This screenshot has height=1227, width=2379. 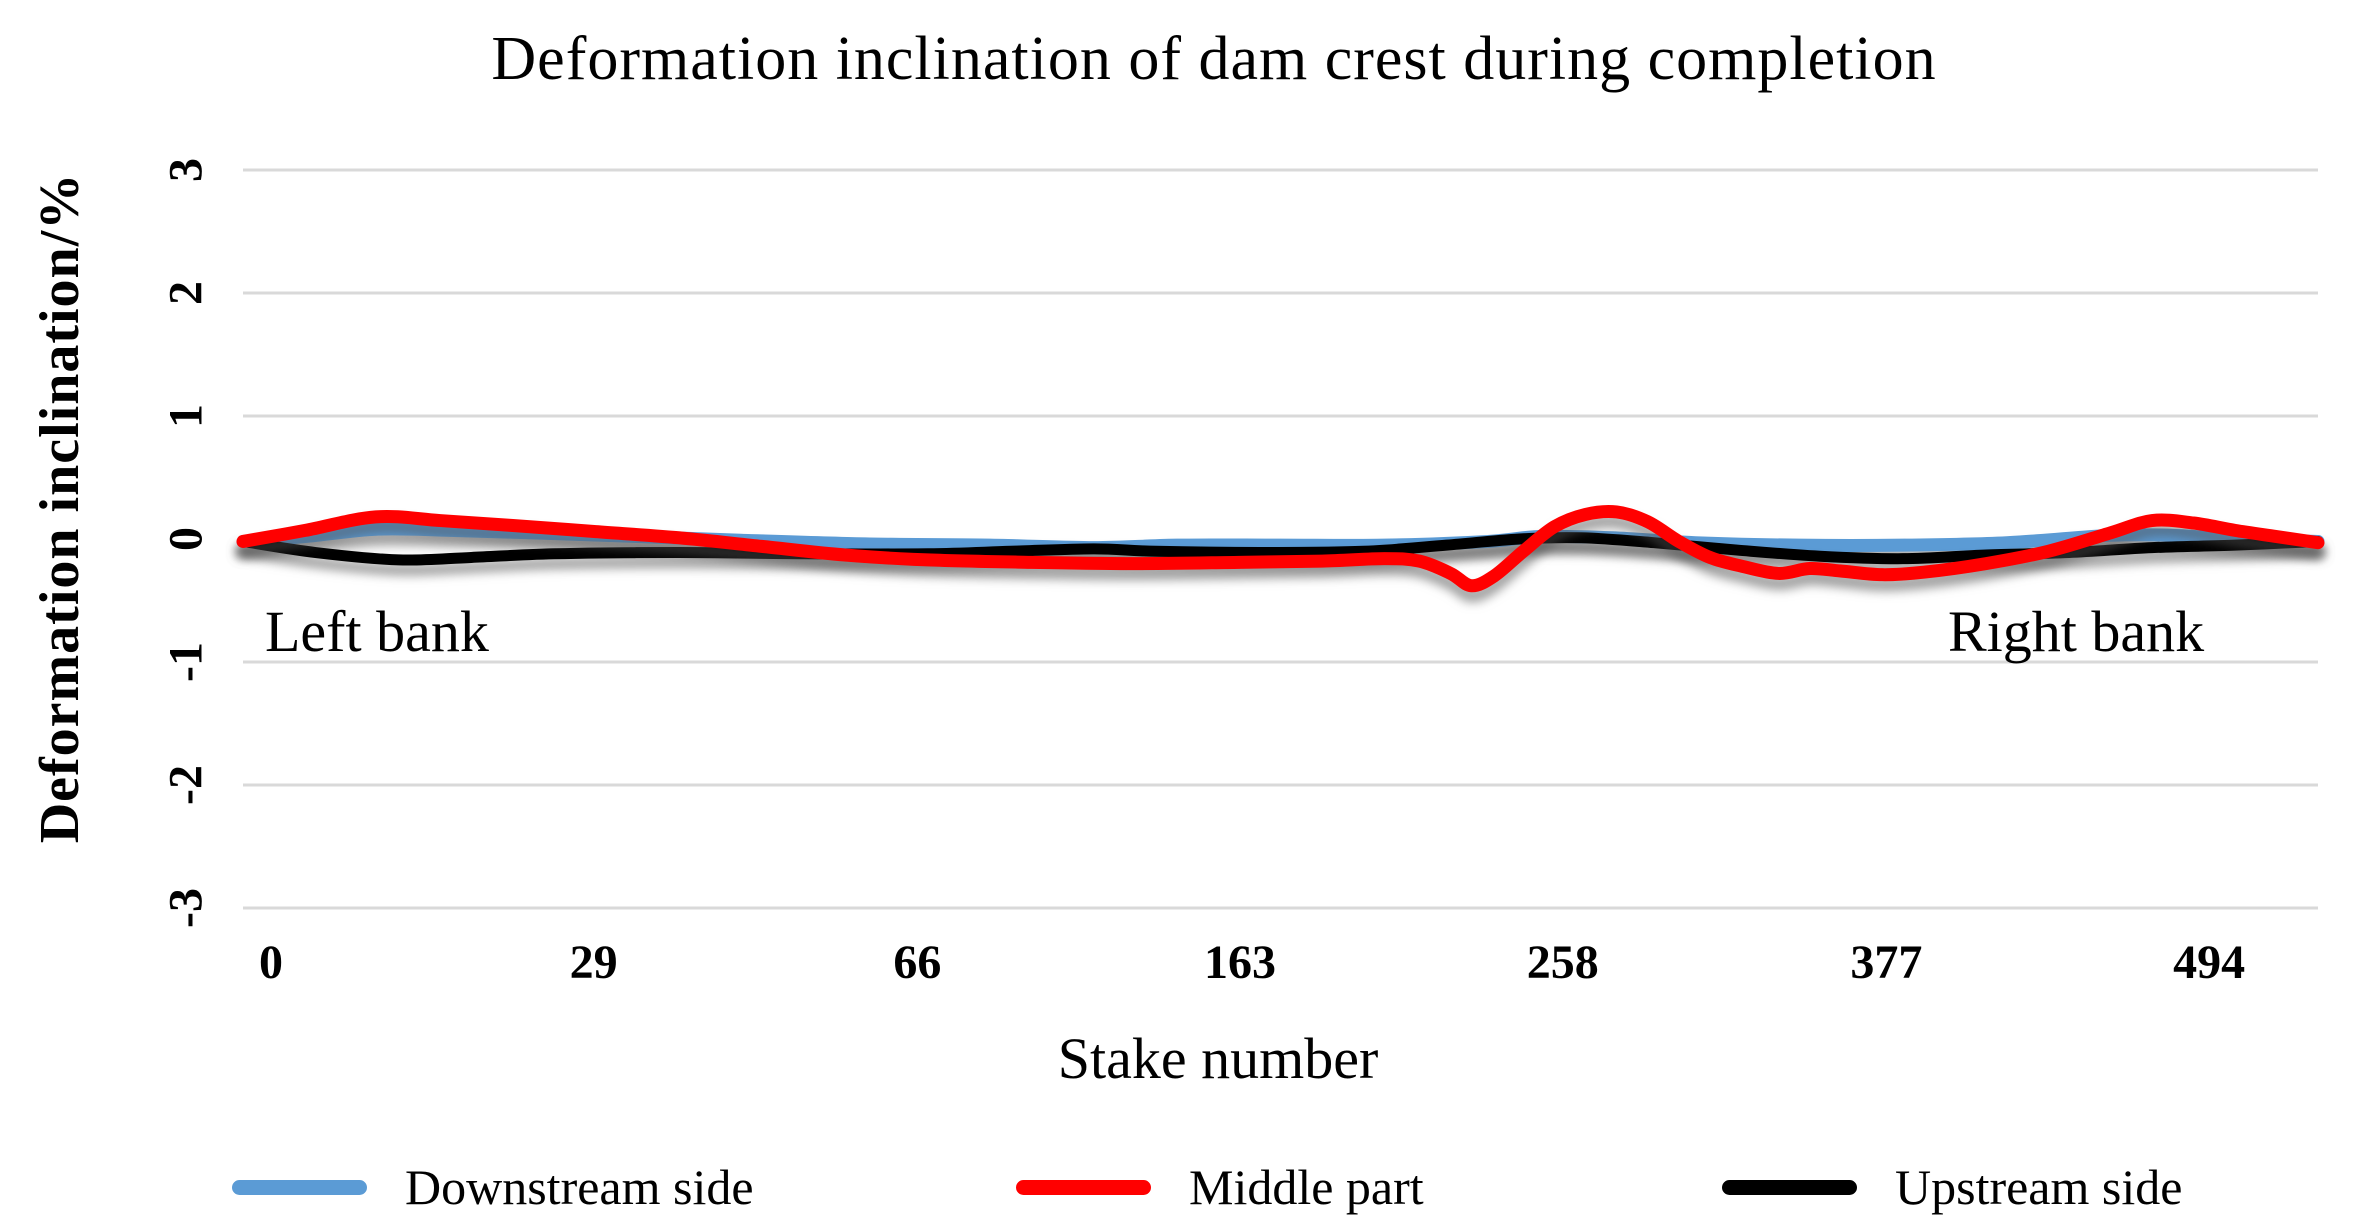 I want to click on y-tick-label-2: 2, so click(x=186, y=293).